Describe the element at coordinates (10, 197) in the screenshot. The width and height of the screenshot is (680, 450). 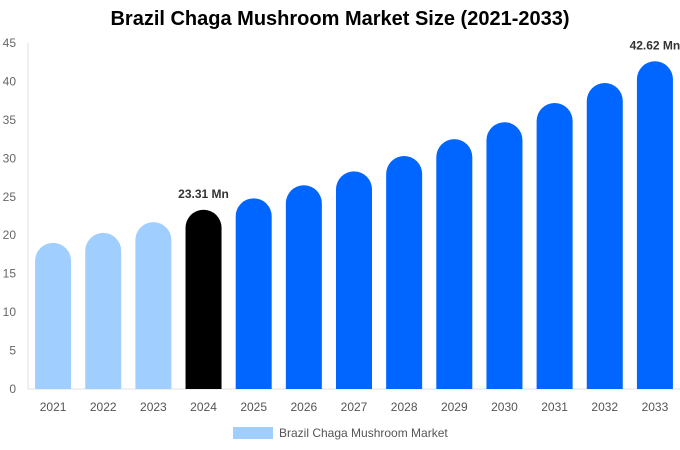
I see `y-tick-label: 25` at that location.